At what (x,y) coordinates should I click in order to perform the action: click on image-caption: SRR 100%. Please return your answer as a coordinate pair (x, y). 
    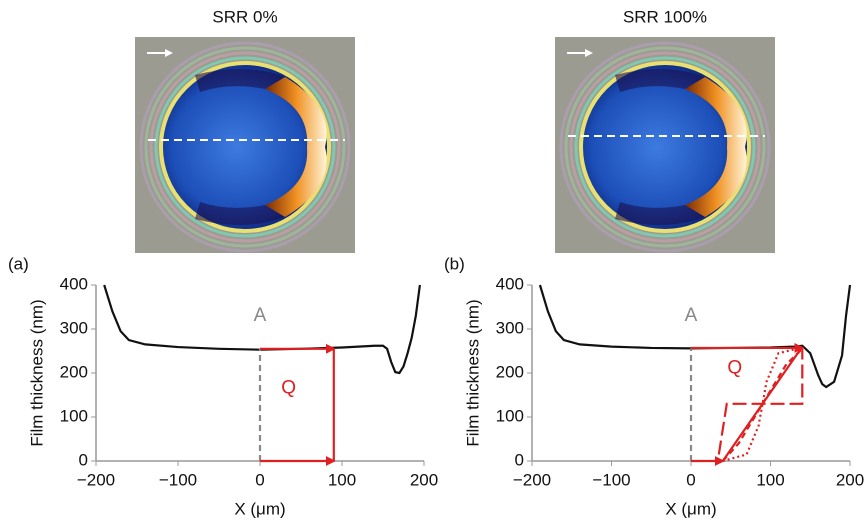
    Looking at the image, I should click on (665, 16).